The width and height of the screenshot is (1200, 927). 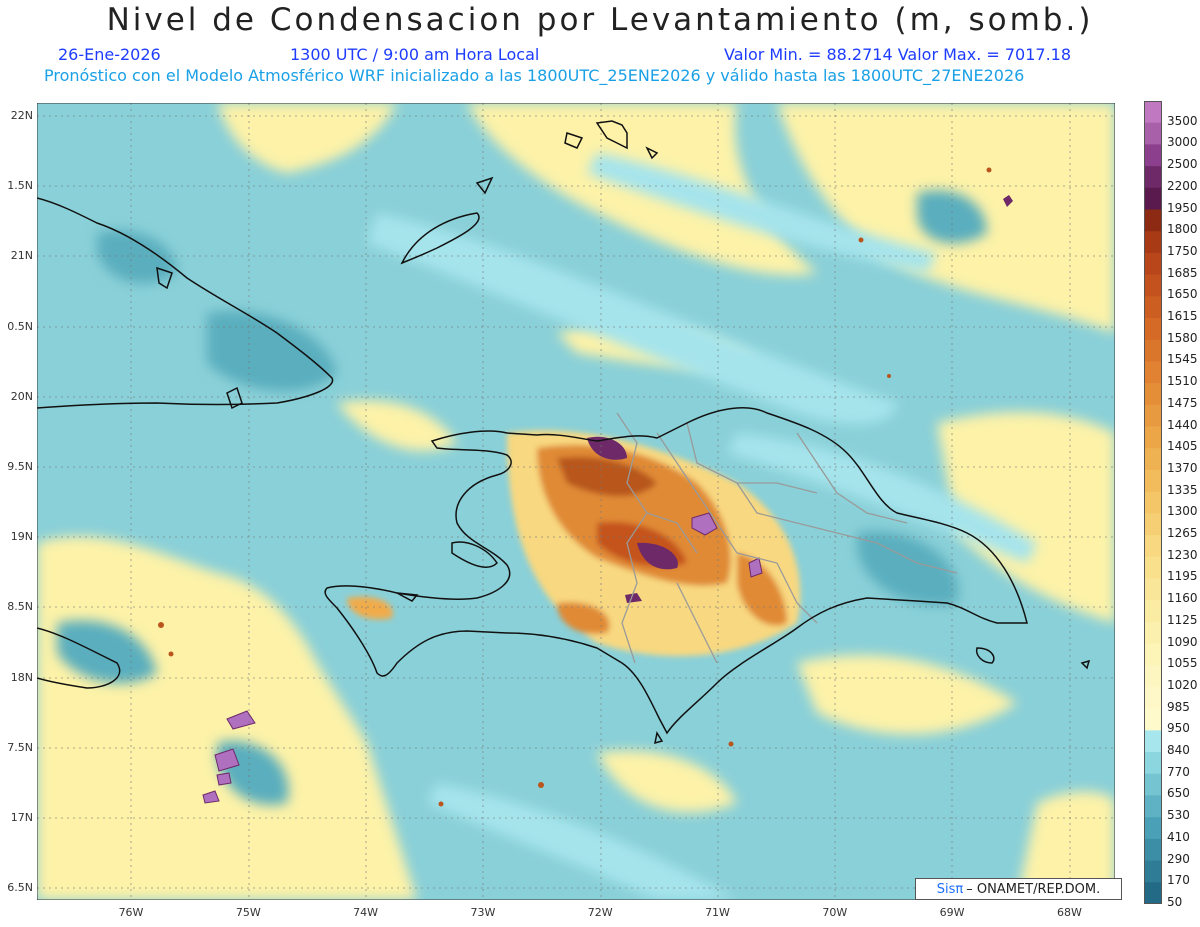 What do you see at coordinates (574, 543) in the screenshot?
I see `condensation-core` at bounding box center [574, 543].